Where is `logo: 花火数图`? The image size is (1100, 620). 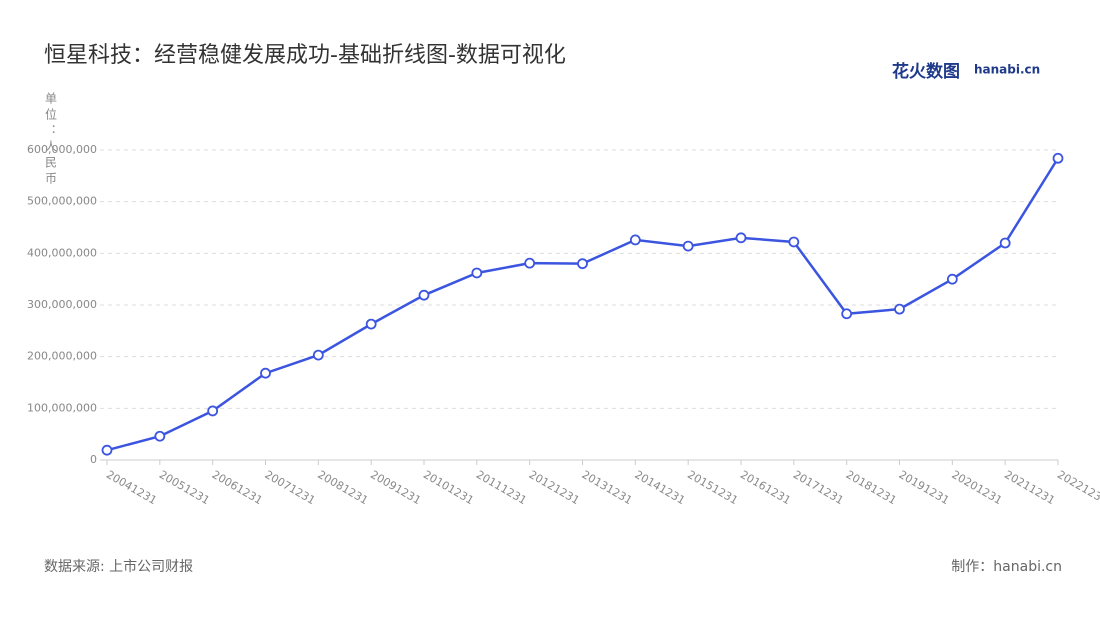 logo: 花火数图 is located at coordinates (926, 71).